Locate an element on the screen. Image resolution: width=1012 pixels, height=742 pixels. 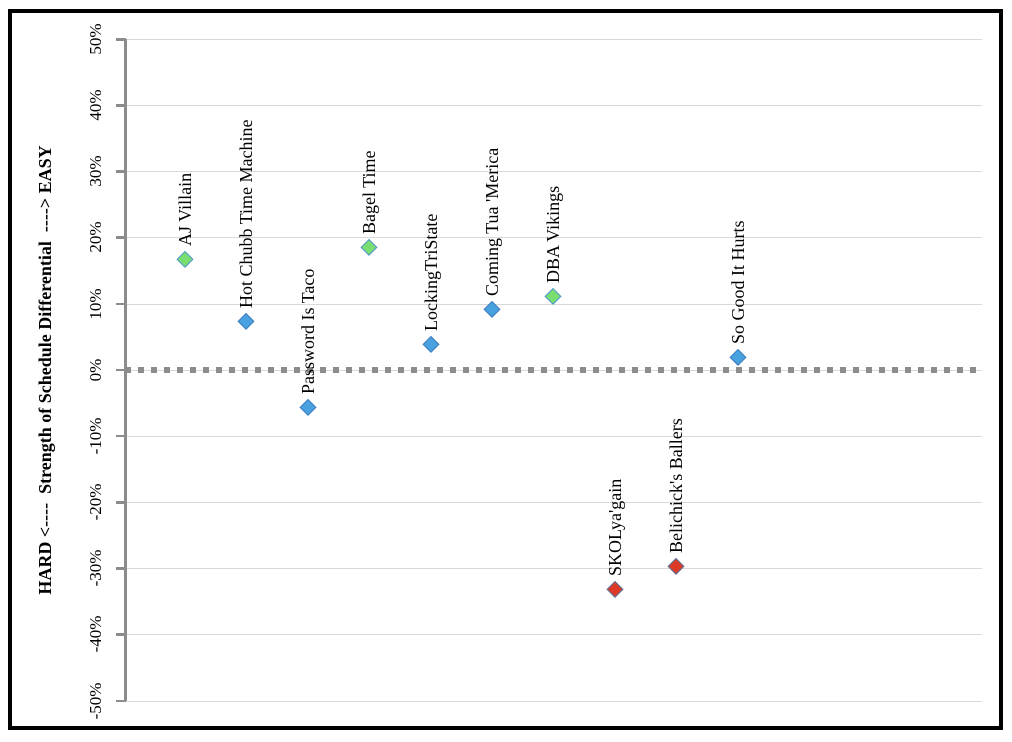
axis-tick-10% is located at coordinates (121, 304).